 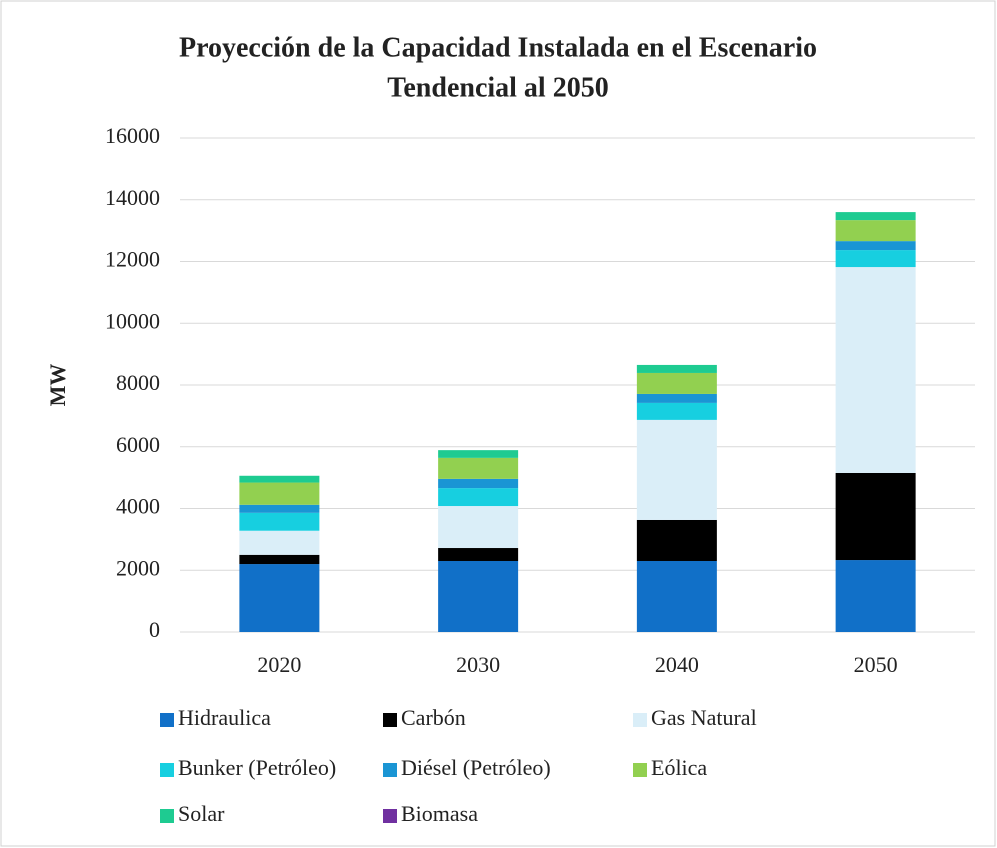 What do you see at coordinates (132, 197) in the screenshot?
I see `y-tick-label: 14000` at bounding box center [132, 197].